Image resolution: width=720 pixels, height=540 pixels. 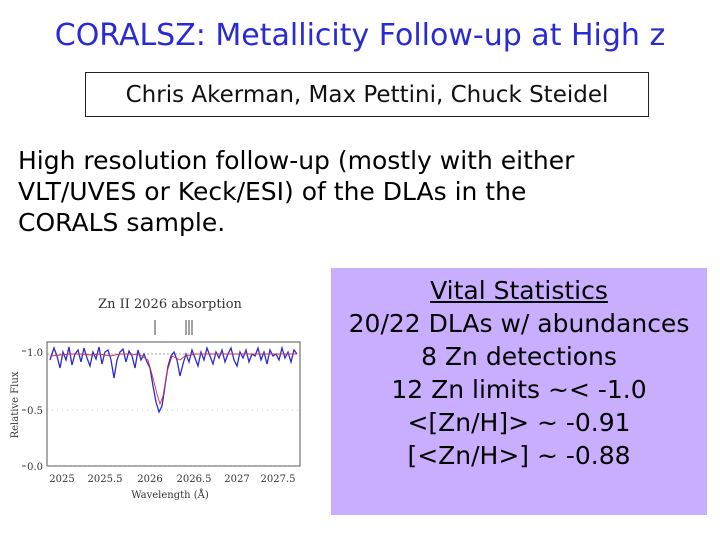 What do you see at coordinates (122, 222) in the screenshot?
I see `intro-line: CORALS sample.` at bounding box center [122, 222].